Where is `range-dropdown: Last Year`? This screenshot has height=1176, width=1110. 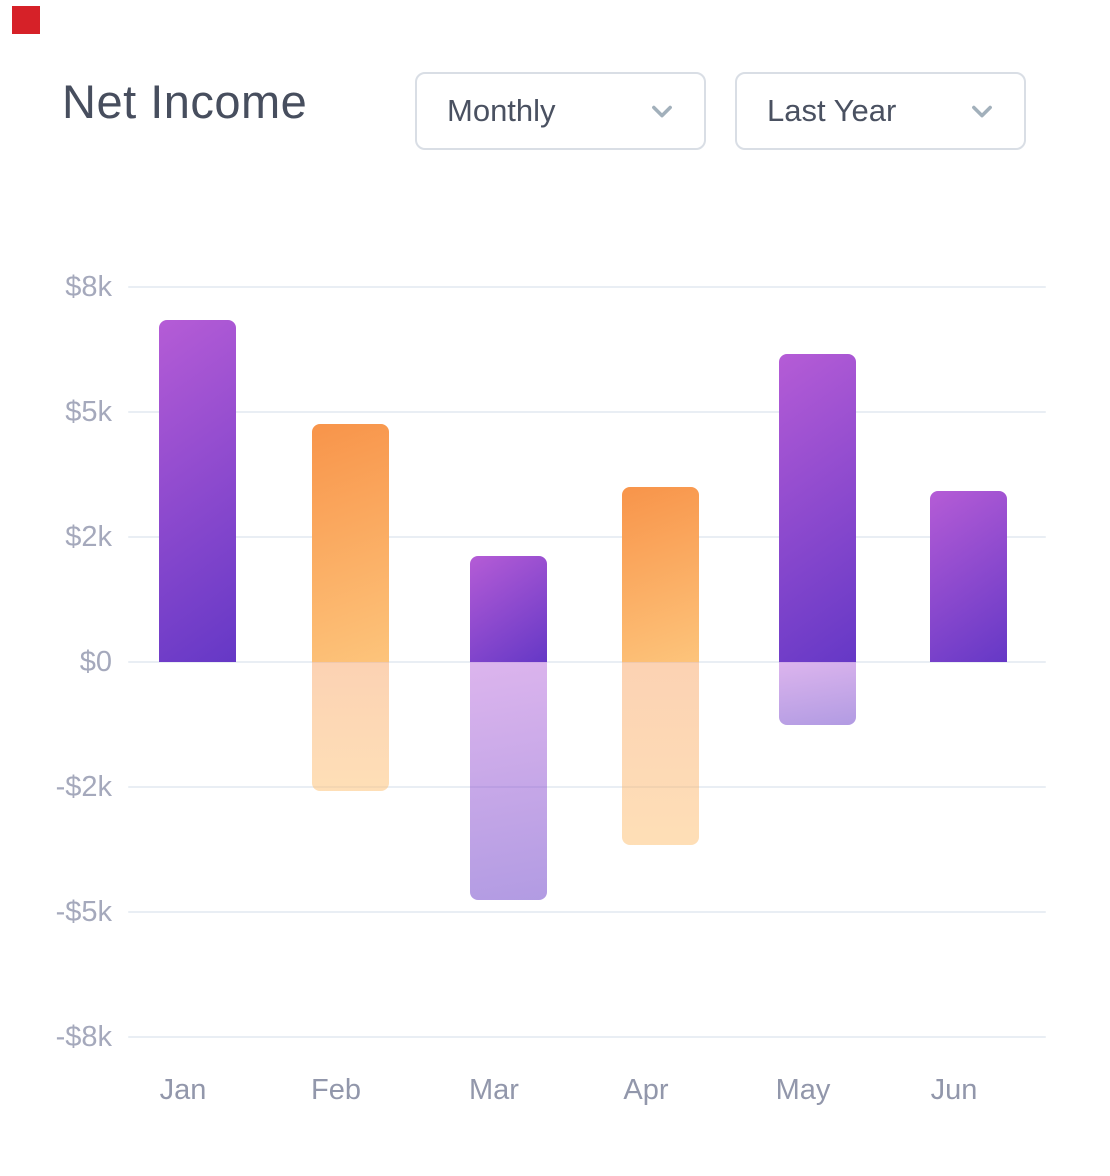
range-dropdown: Last Year is located at coordinates (880, 111).